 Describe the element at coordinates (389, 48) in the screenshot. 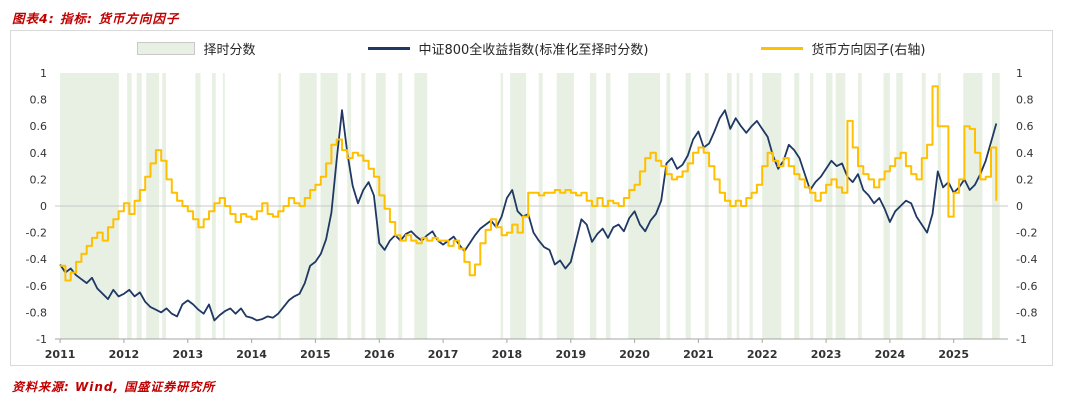

I see `legend-swatch-index-line` at that location.